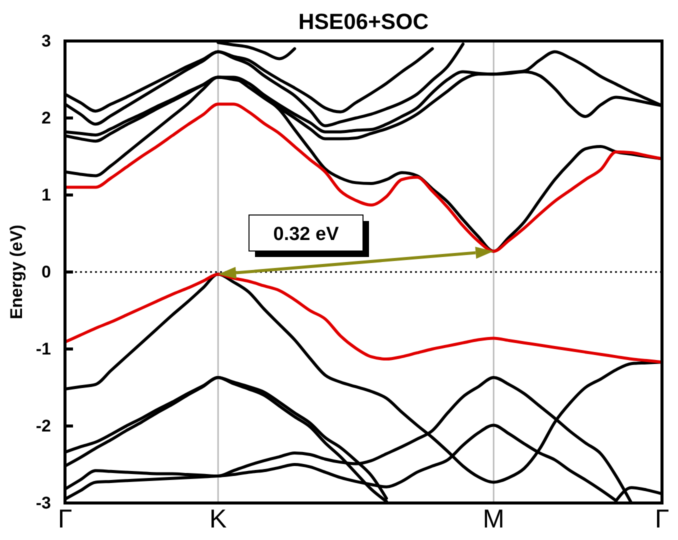 This screenshot has width=678, height=540. Describe the element at coordinates (493, 518) in the screenshot. I see `x-tick-label: M` at that location.